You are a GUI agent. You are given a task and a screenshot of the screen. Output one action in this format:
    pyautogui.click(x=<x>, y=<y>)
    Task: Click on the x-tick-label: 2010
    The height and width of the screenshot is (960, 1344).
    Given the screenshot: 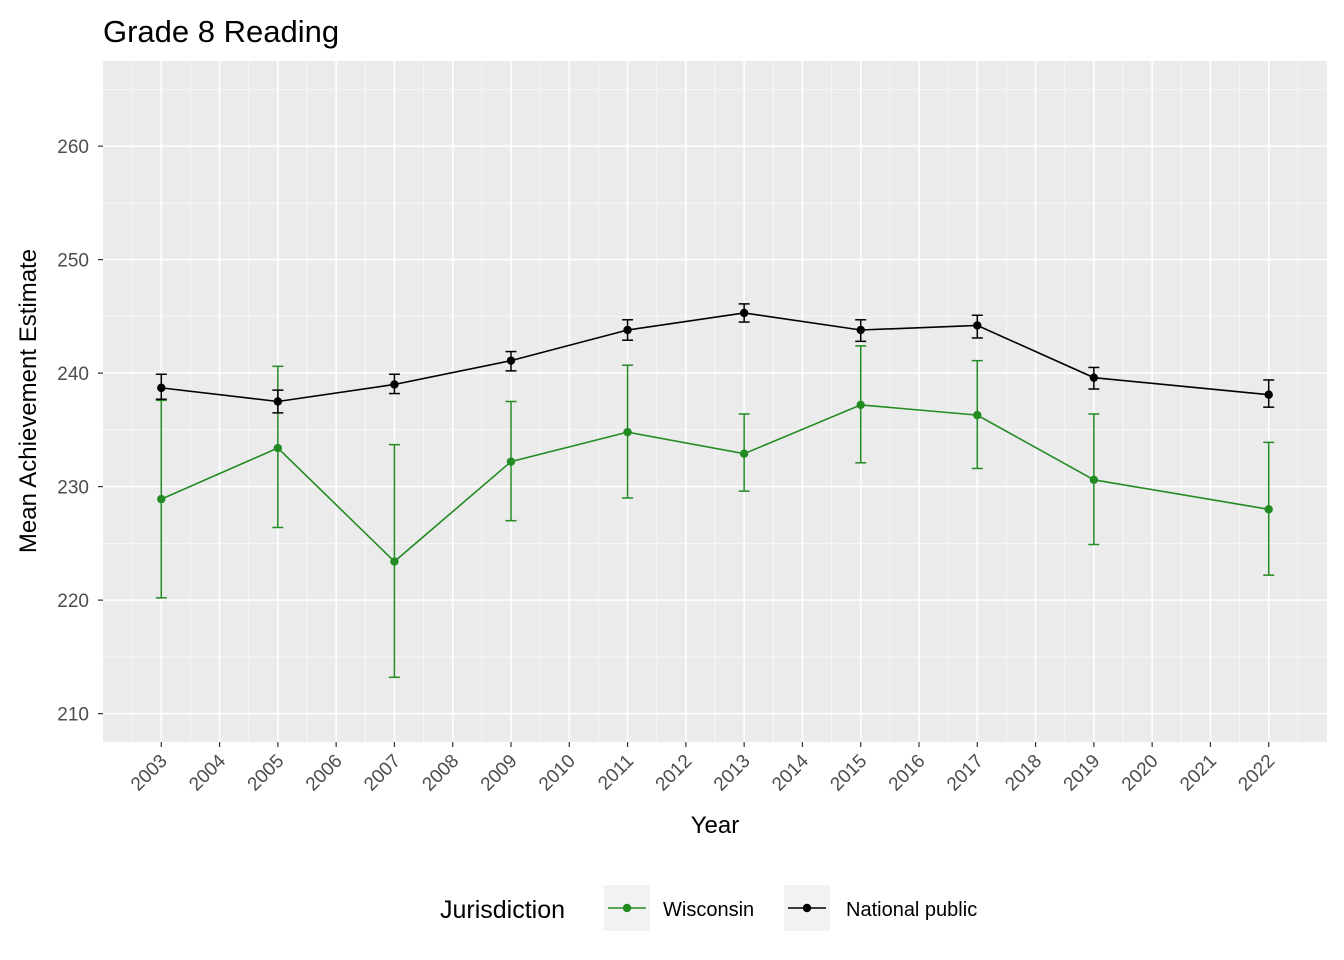 What is the action you would take?
    pyautogui.click(x=557, y=773)
    